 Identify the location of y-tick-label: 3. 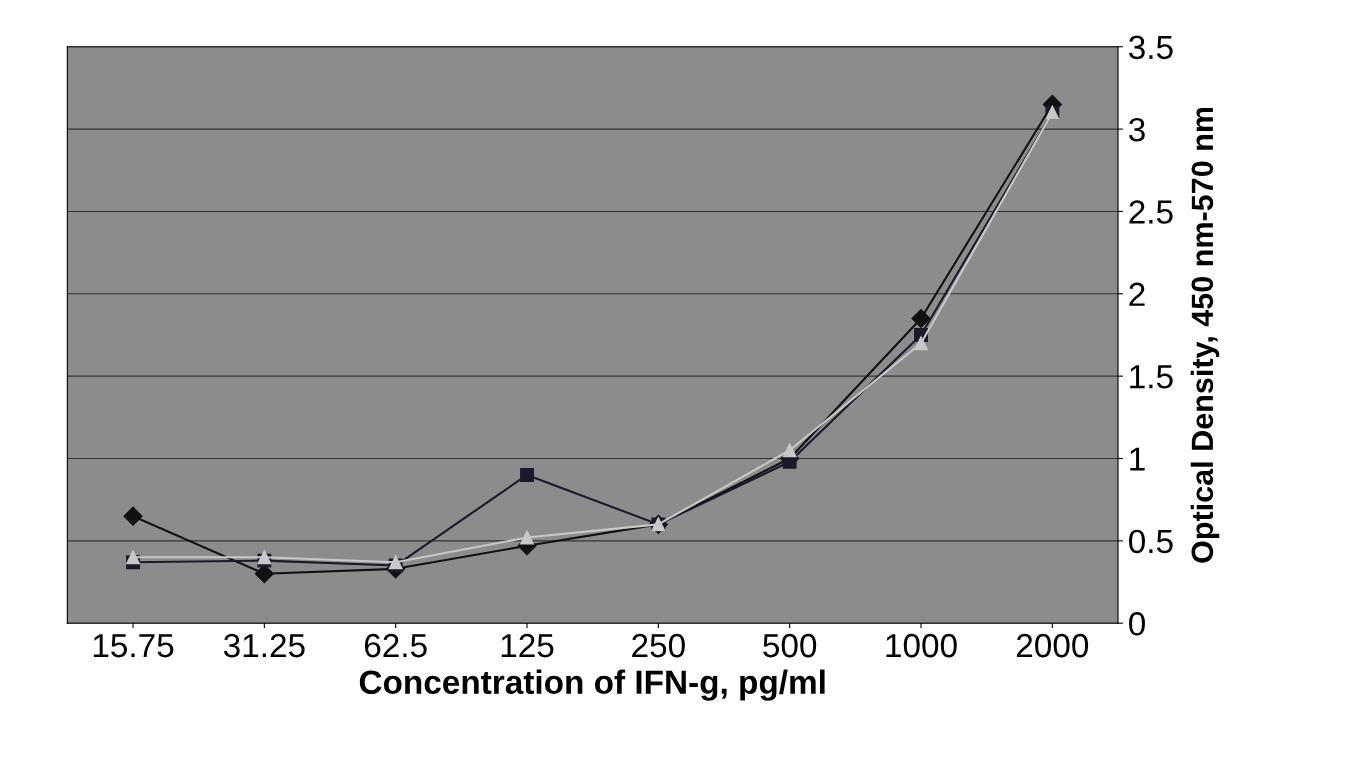
(1137, 129).